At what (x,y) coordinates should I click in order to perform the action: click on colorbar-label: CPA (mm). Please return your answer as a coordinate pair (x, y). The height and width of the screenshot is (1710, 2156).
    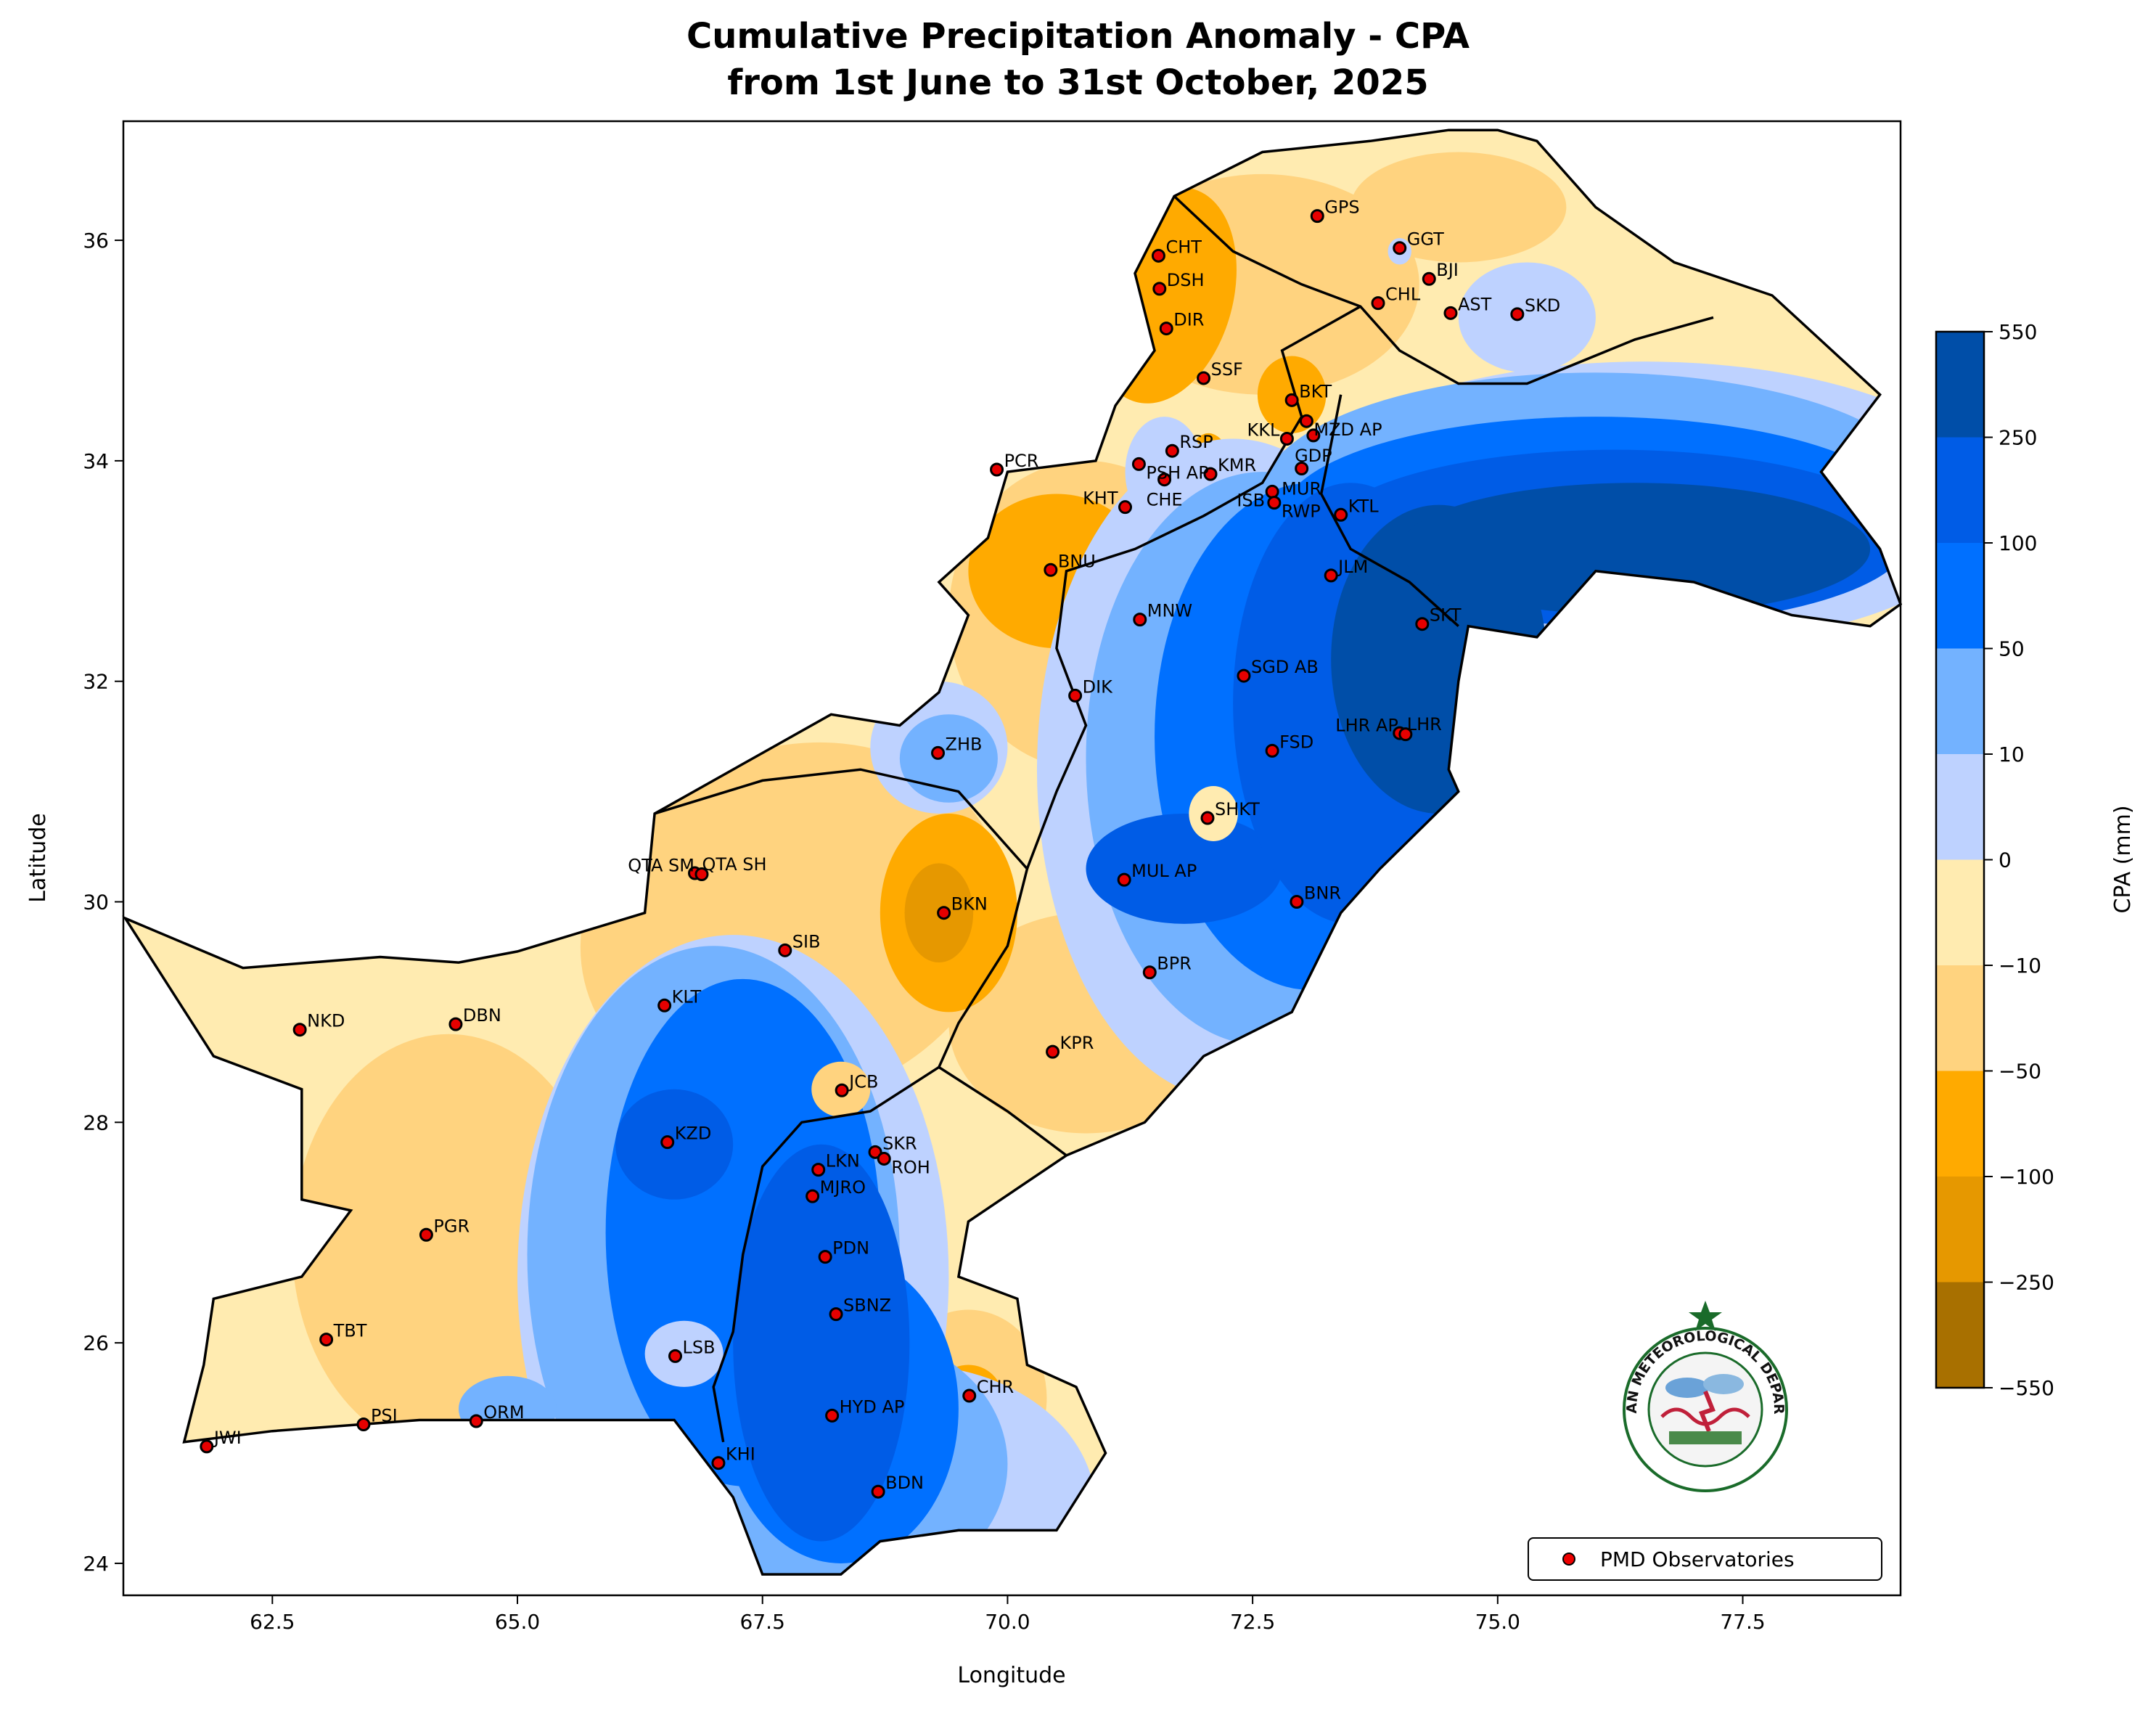
    Looking at the image, I should click on (2123, 859).